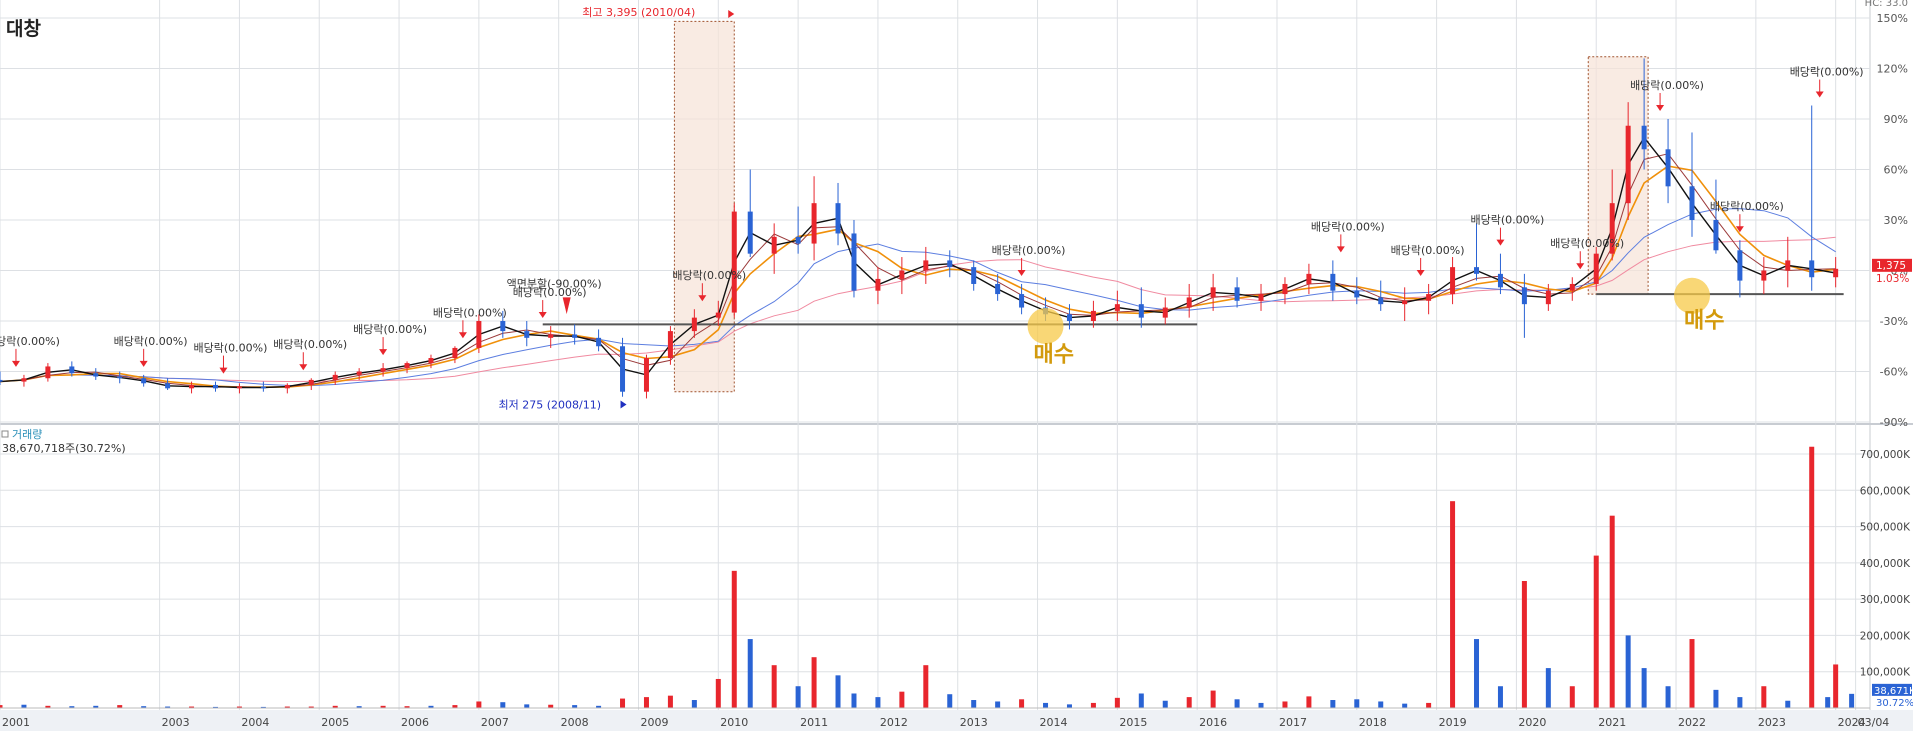  What do you see at coordinates (1885, 528) in the screenshot?
I see `volume-tick-label: 500,000K` at bounding box center [1885, 528].